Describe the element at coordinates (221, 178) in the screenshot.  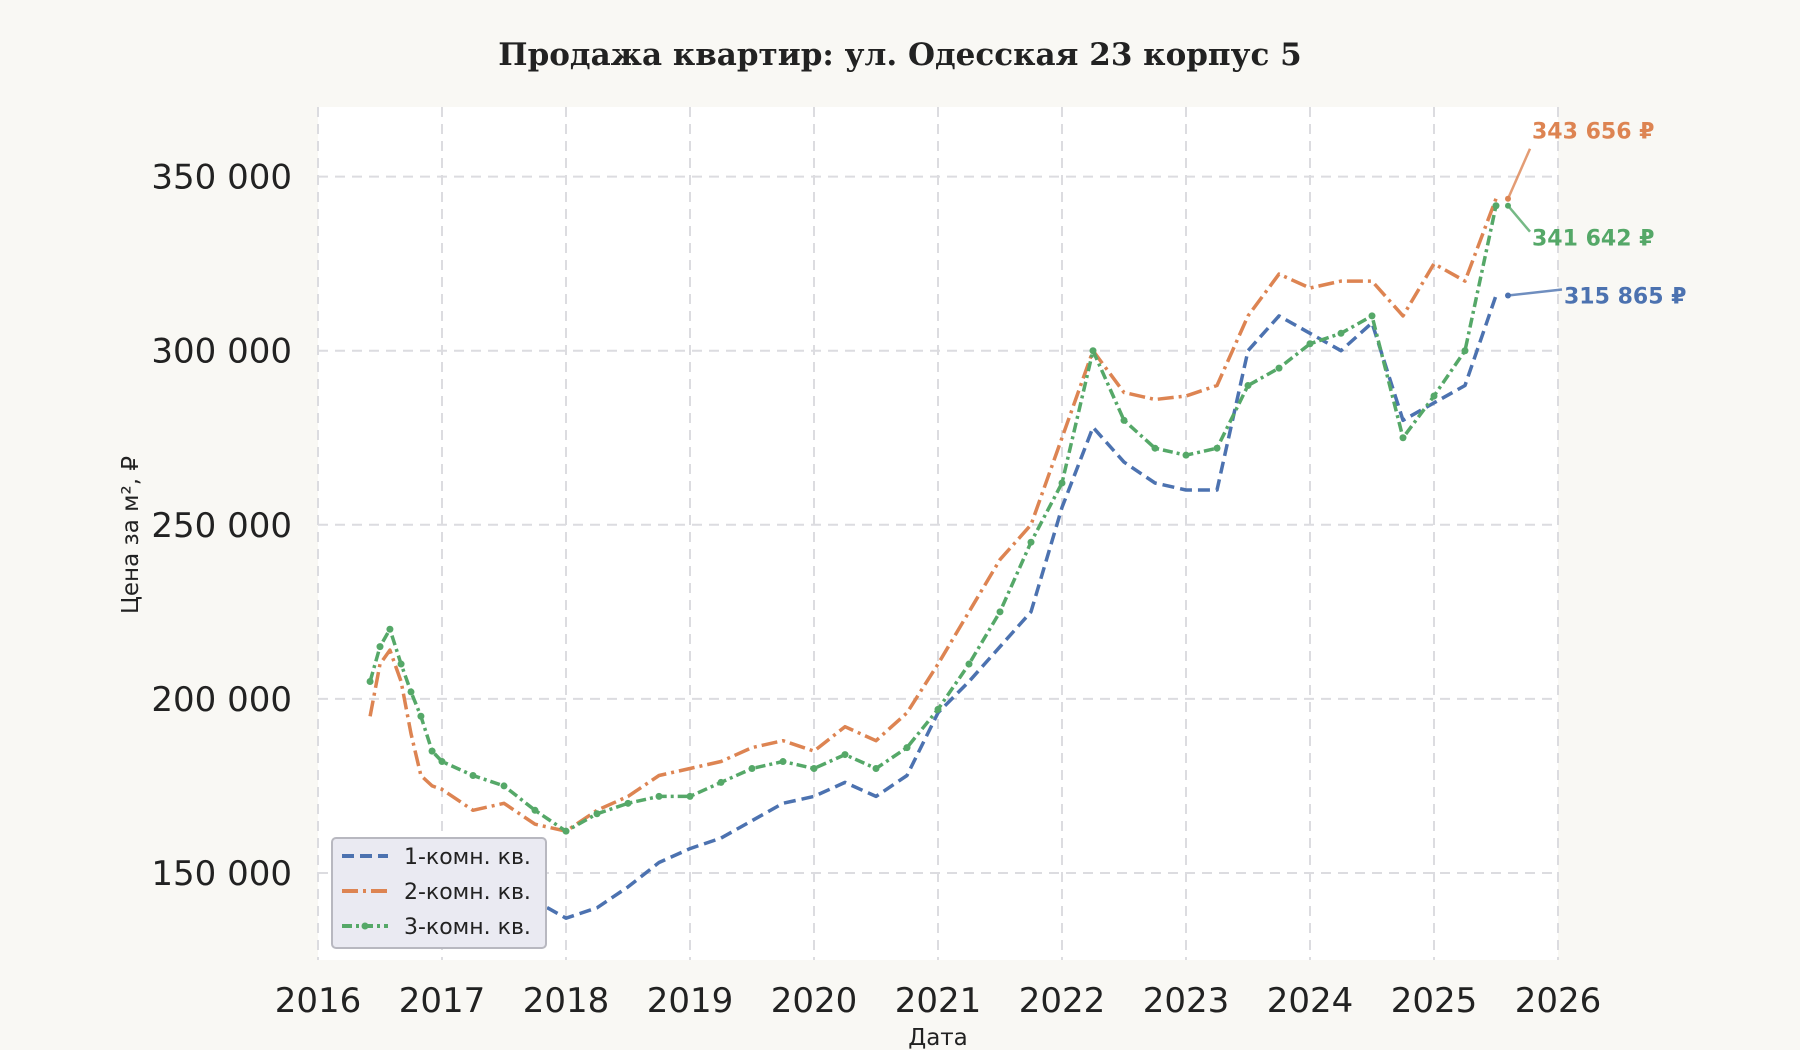
I see `y-tick-label-4: 350 000` at that location.